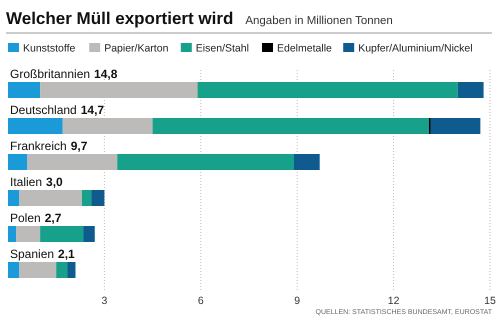 This screenshot has width=500, height=323. Describe the element at coordinates (297, 301) in the screenshot. I see `x-tick-label: 9` at that location.